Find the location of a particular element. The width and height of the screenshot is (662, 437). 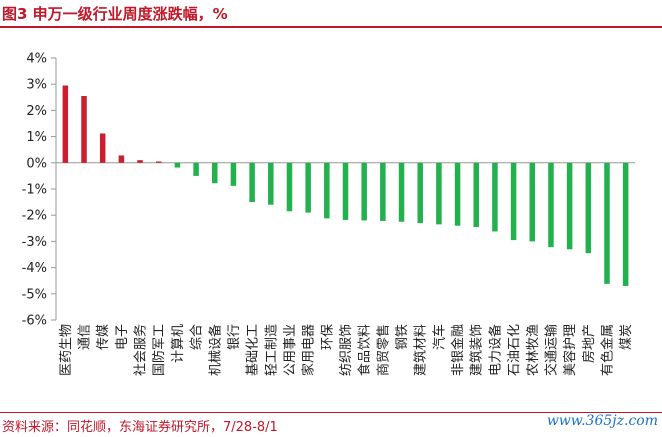

x-tick-label: 汽车 is located at coordinates (439, 337).